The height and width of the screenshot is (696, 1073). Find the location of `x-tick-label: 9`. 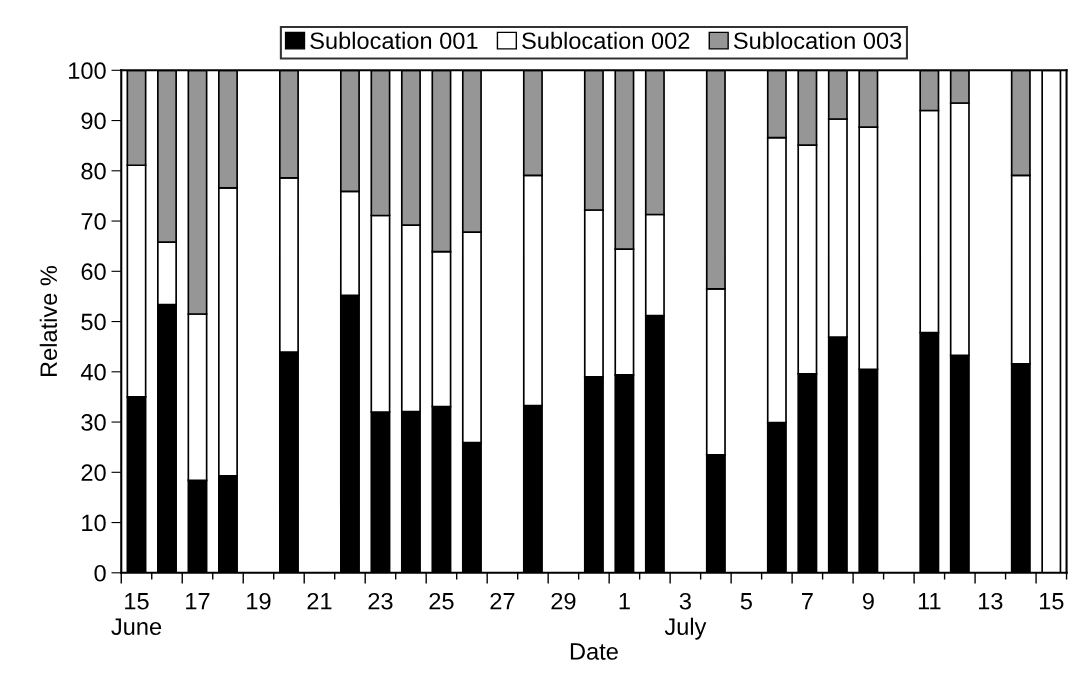

x-tick-label: 9 is located at coordinates (868, 601).